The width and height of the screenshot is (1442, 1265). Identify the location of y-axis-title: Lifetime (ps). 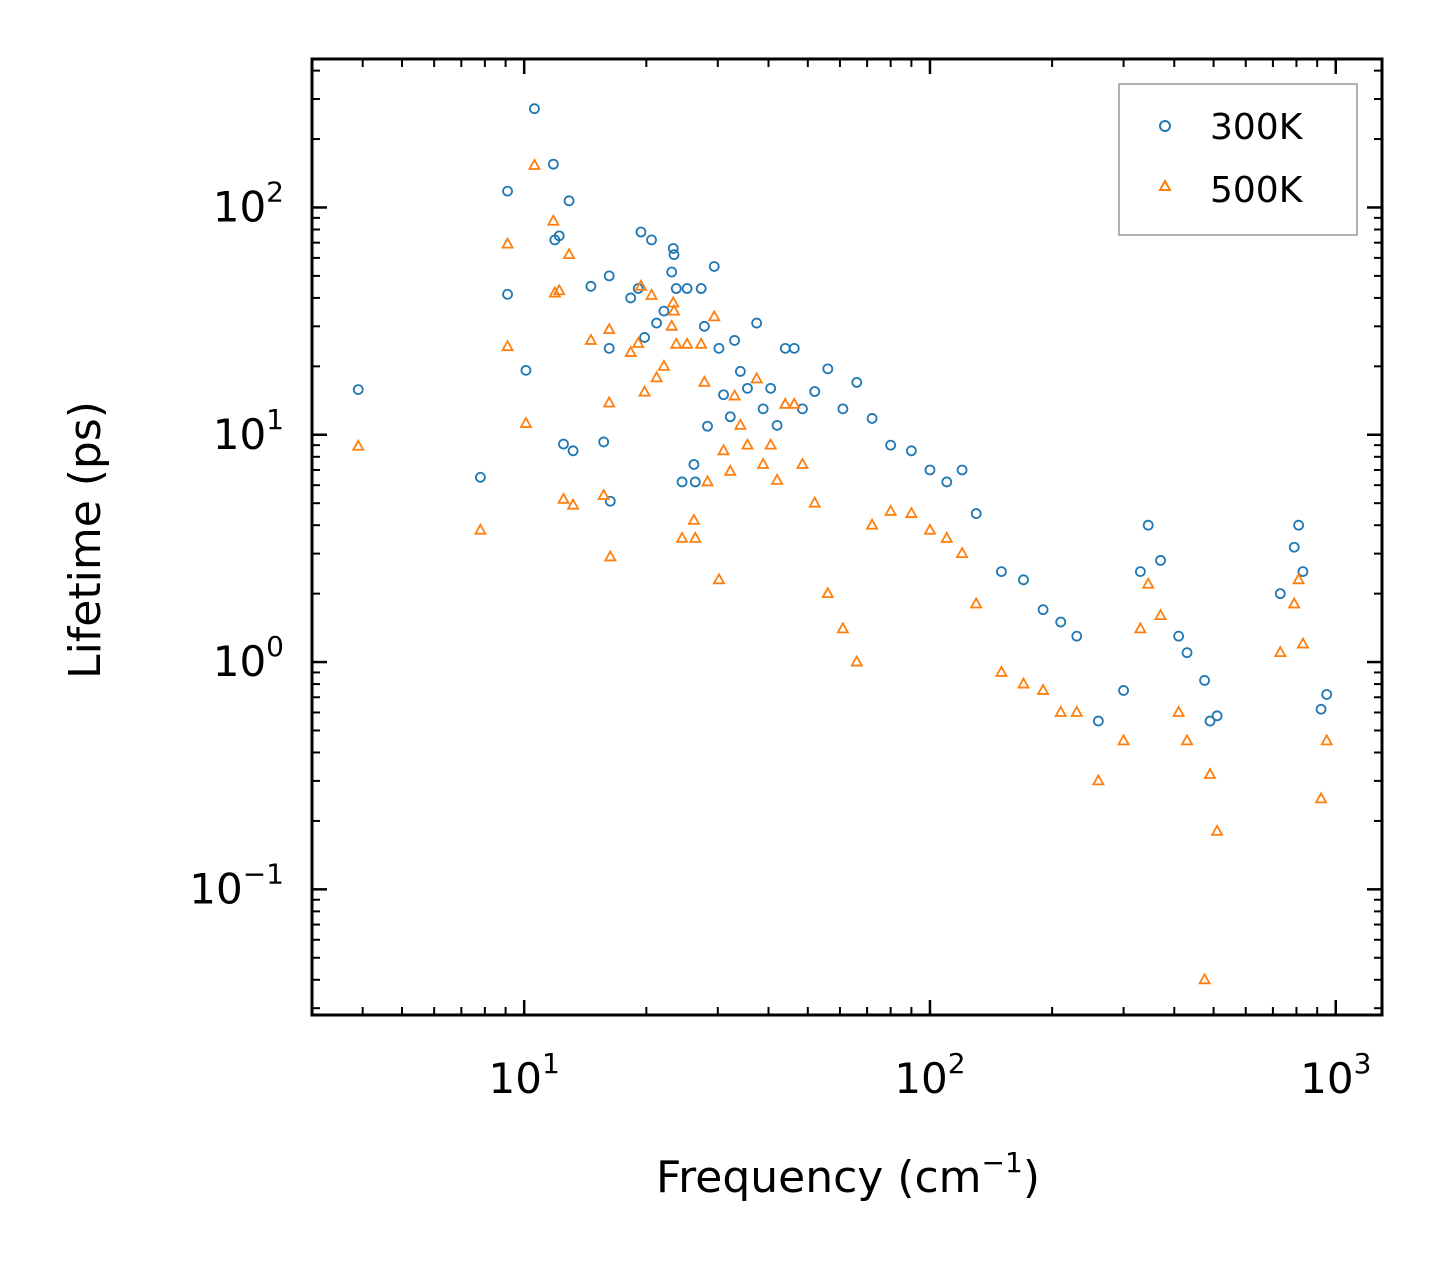
(85, 540).